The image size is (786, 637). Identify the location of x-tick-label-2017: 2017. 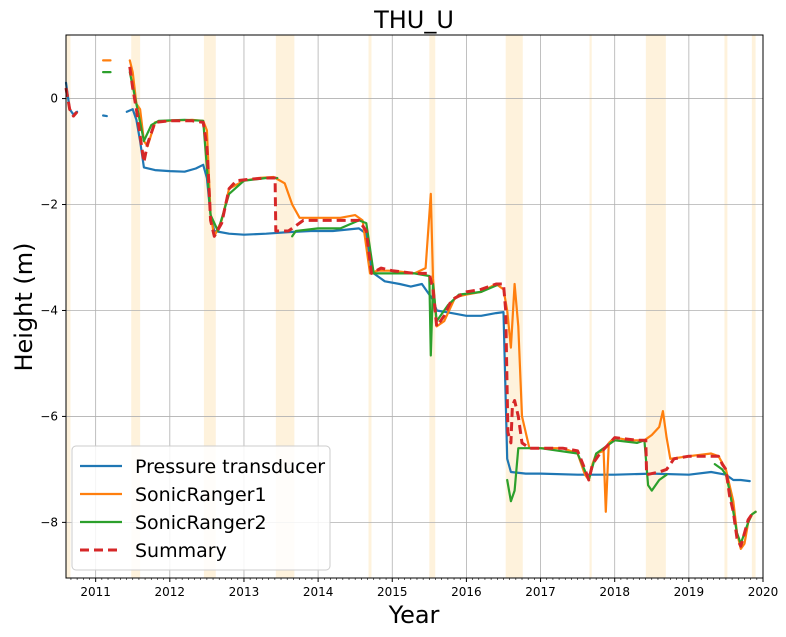
(540, 592).